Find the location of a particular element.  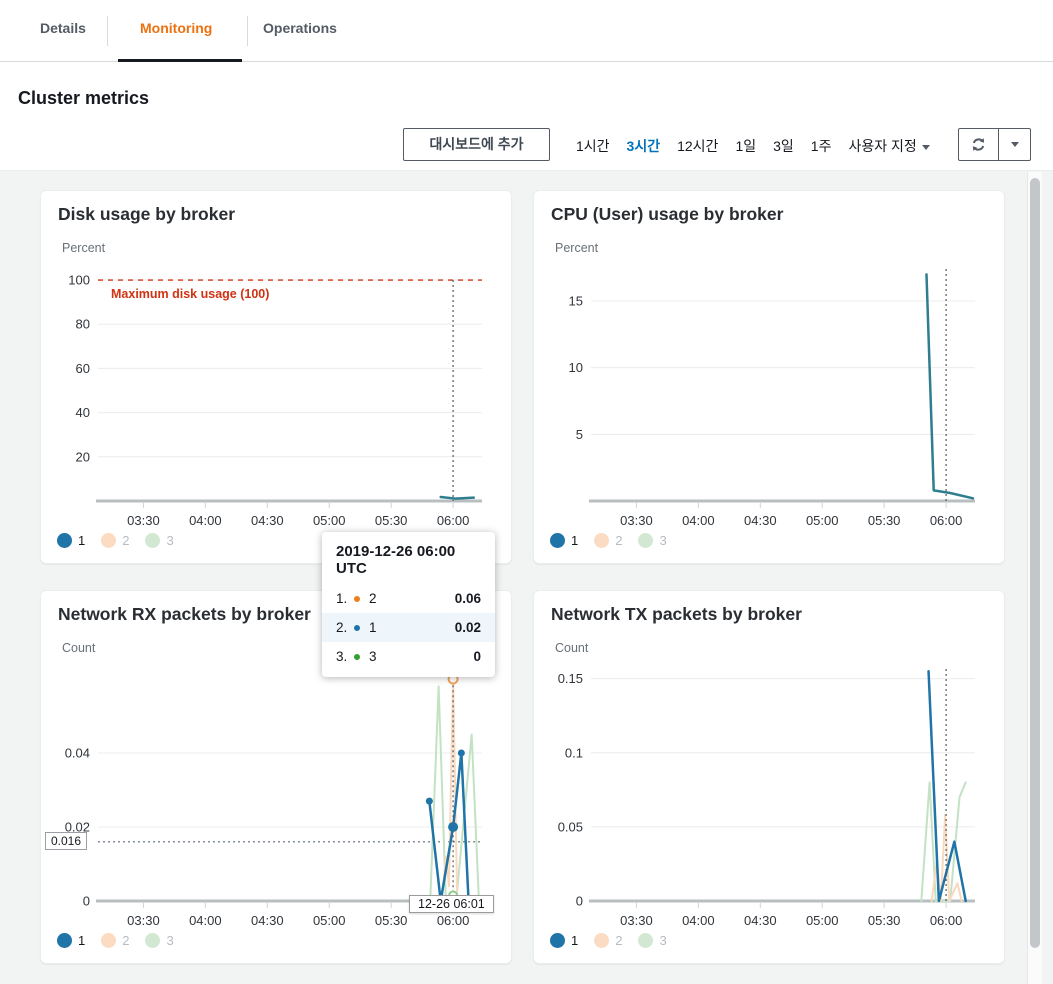

tooltip-series-label: 1 is located at coordinates (373, 627).